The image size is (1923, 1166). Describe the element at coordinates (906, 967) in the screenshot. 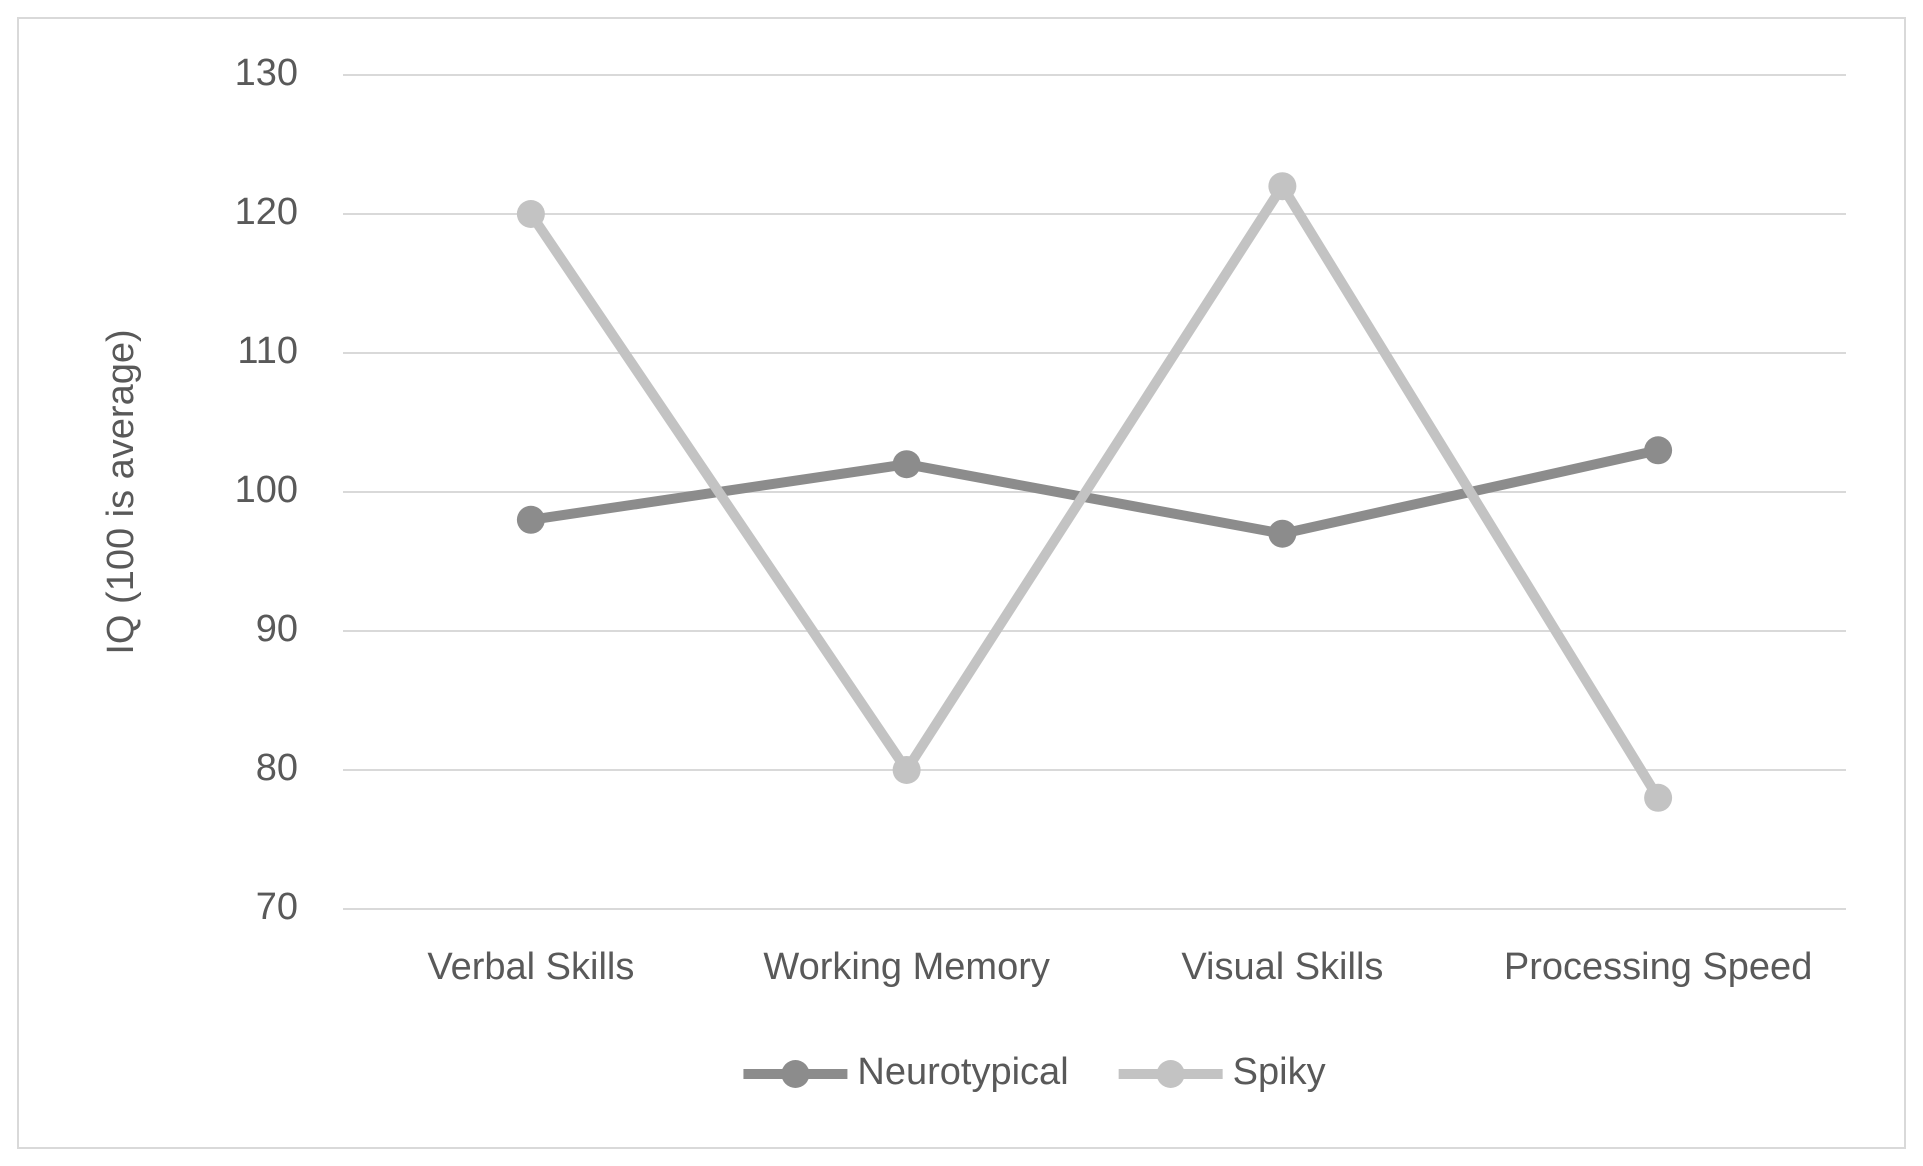

I see `x-tick-label: Working Memory` at that location.